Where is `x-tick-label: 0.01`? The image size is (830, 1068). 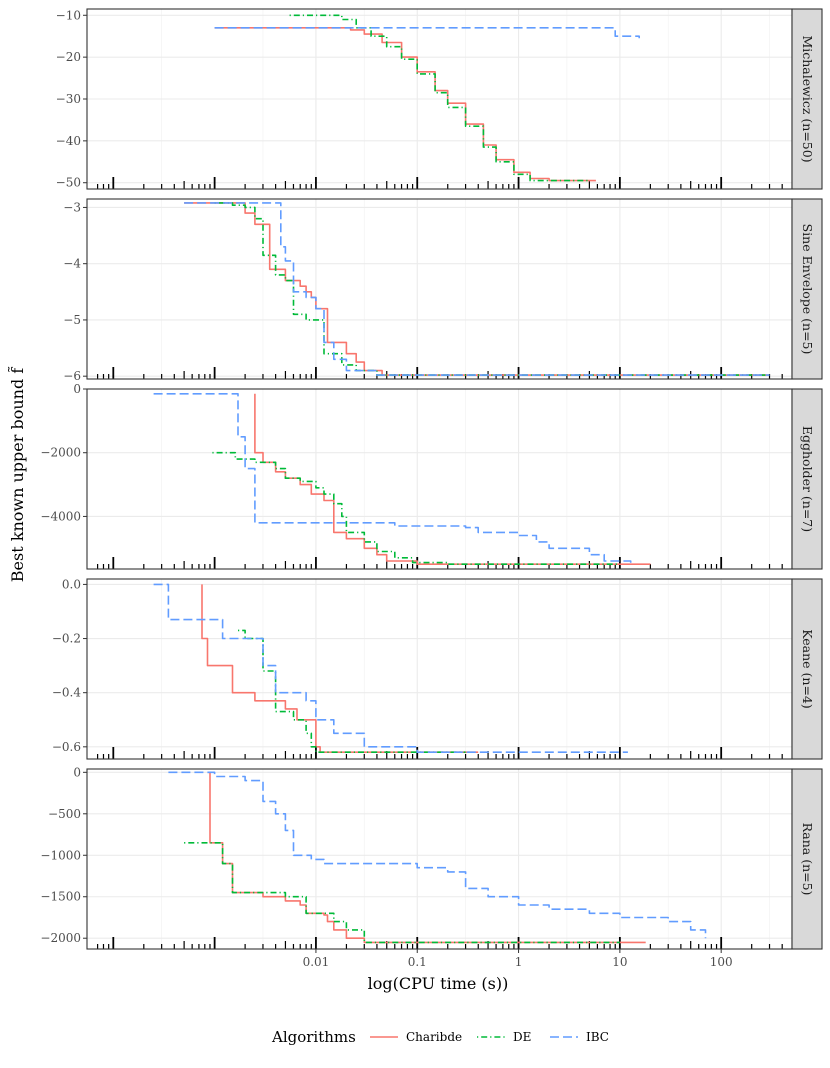
x-tick-label: 0.01 is located at coordinates (316, 962).